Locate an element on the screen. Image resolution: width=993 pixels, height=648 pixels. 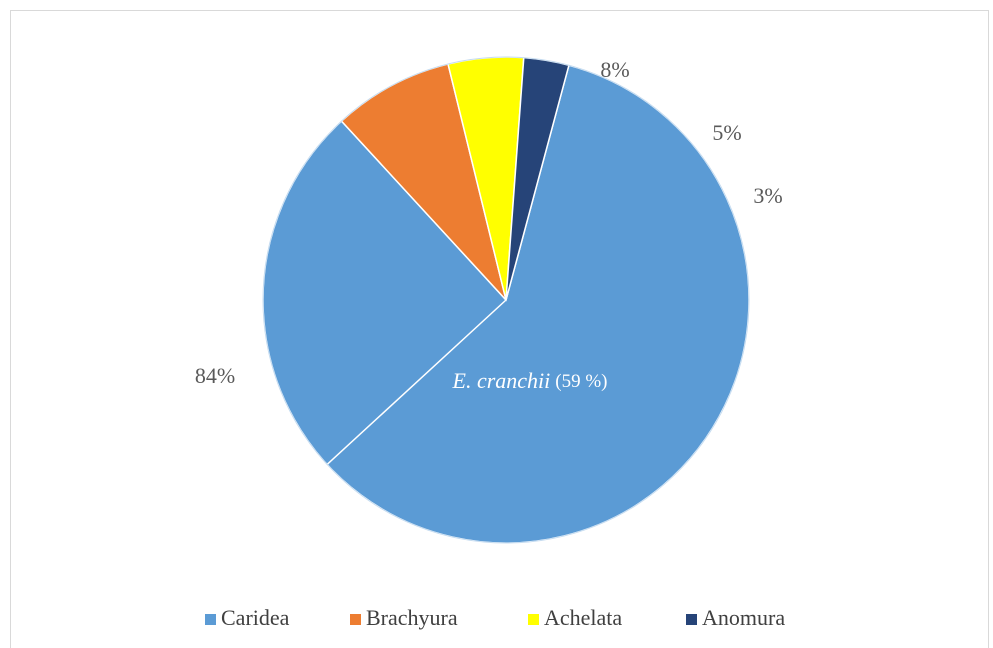
annotation: E. cranchii (59 %) is located at coordinates (530, 380).